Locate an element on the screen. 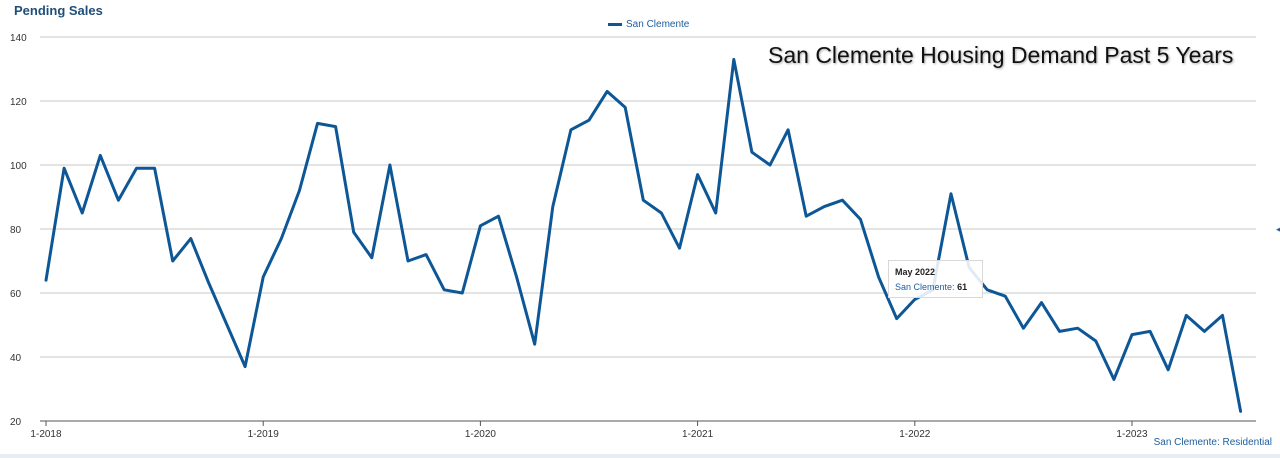 The image size is (1280, 458). y-tick-label: 20 is located at coordinates (16, 422).